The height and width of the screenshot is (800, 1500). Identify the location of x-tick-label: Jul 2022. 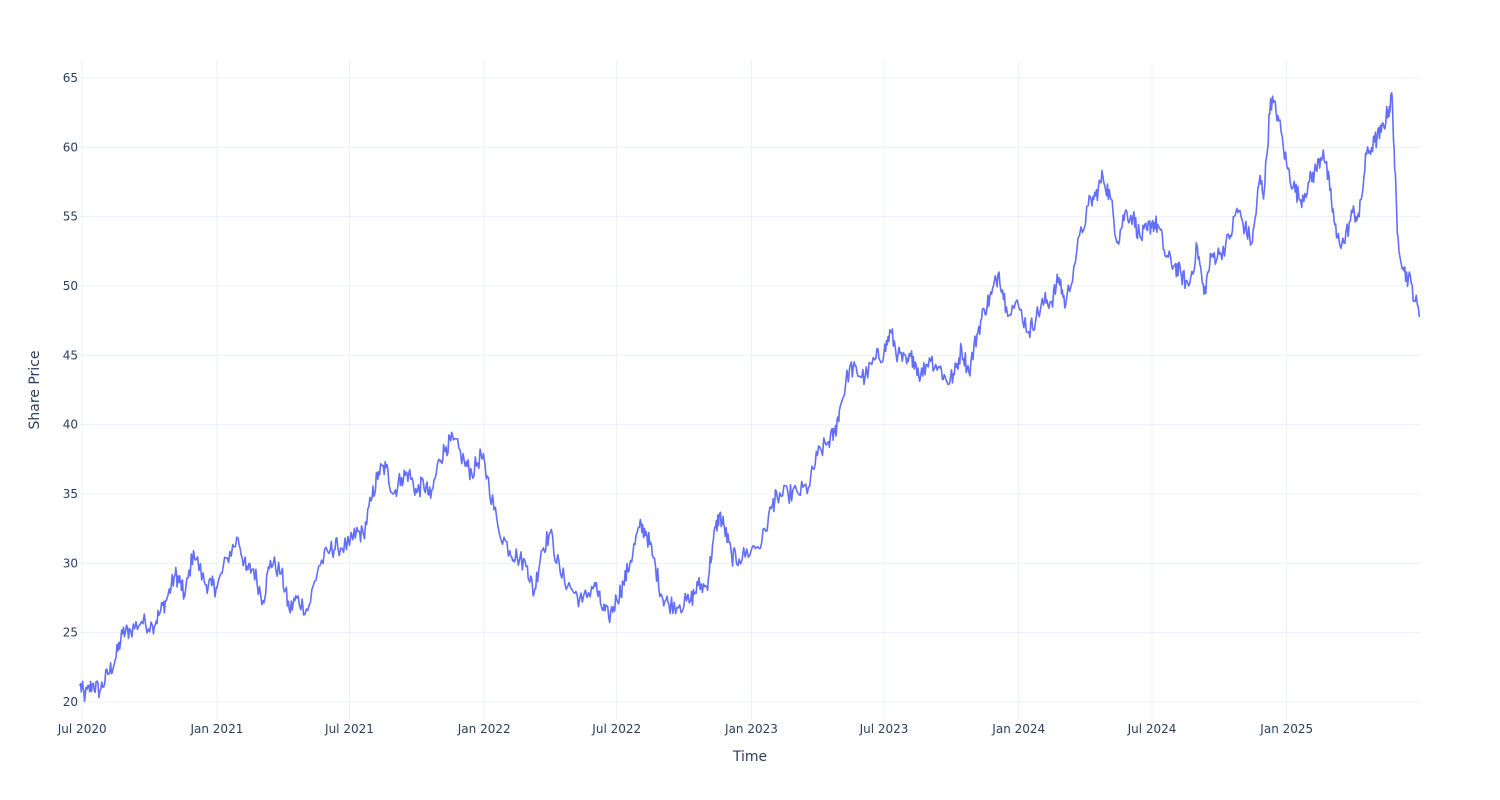
(616, 729).